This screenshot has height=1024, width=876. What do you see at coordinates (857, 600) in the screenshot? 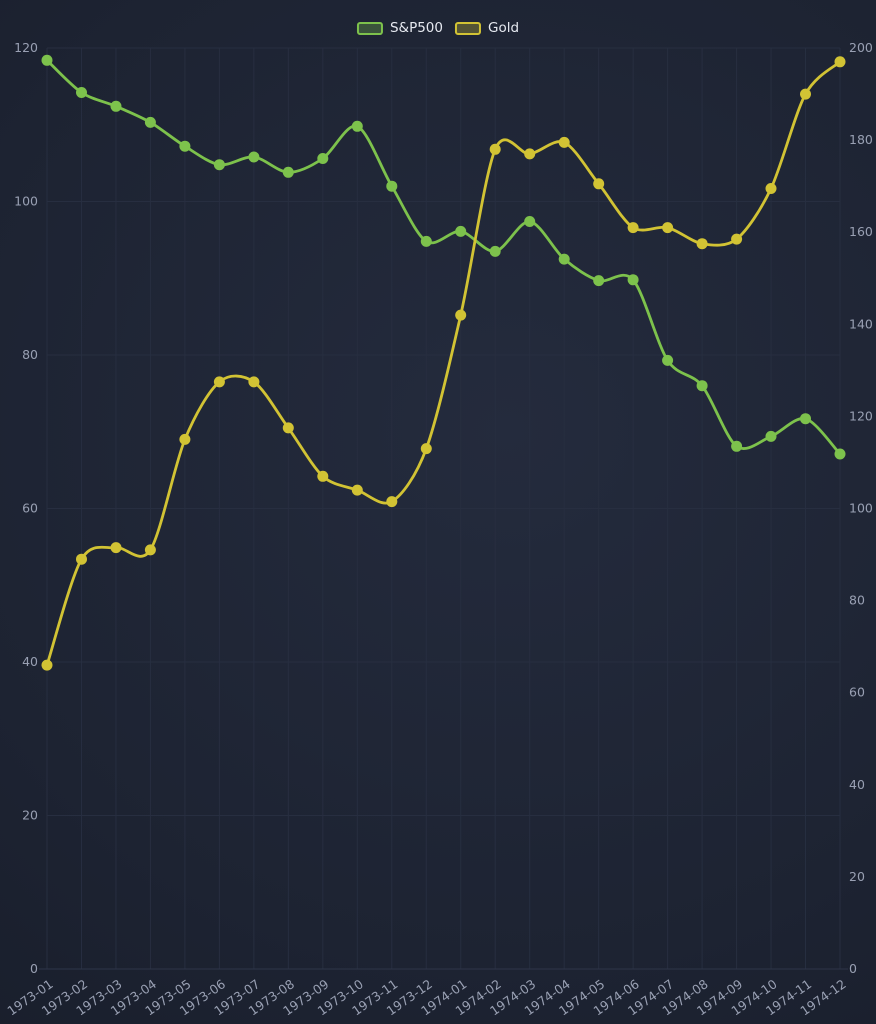
I see `y-axis-right-tick-label: 80` at bounding box center [857, 600].